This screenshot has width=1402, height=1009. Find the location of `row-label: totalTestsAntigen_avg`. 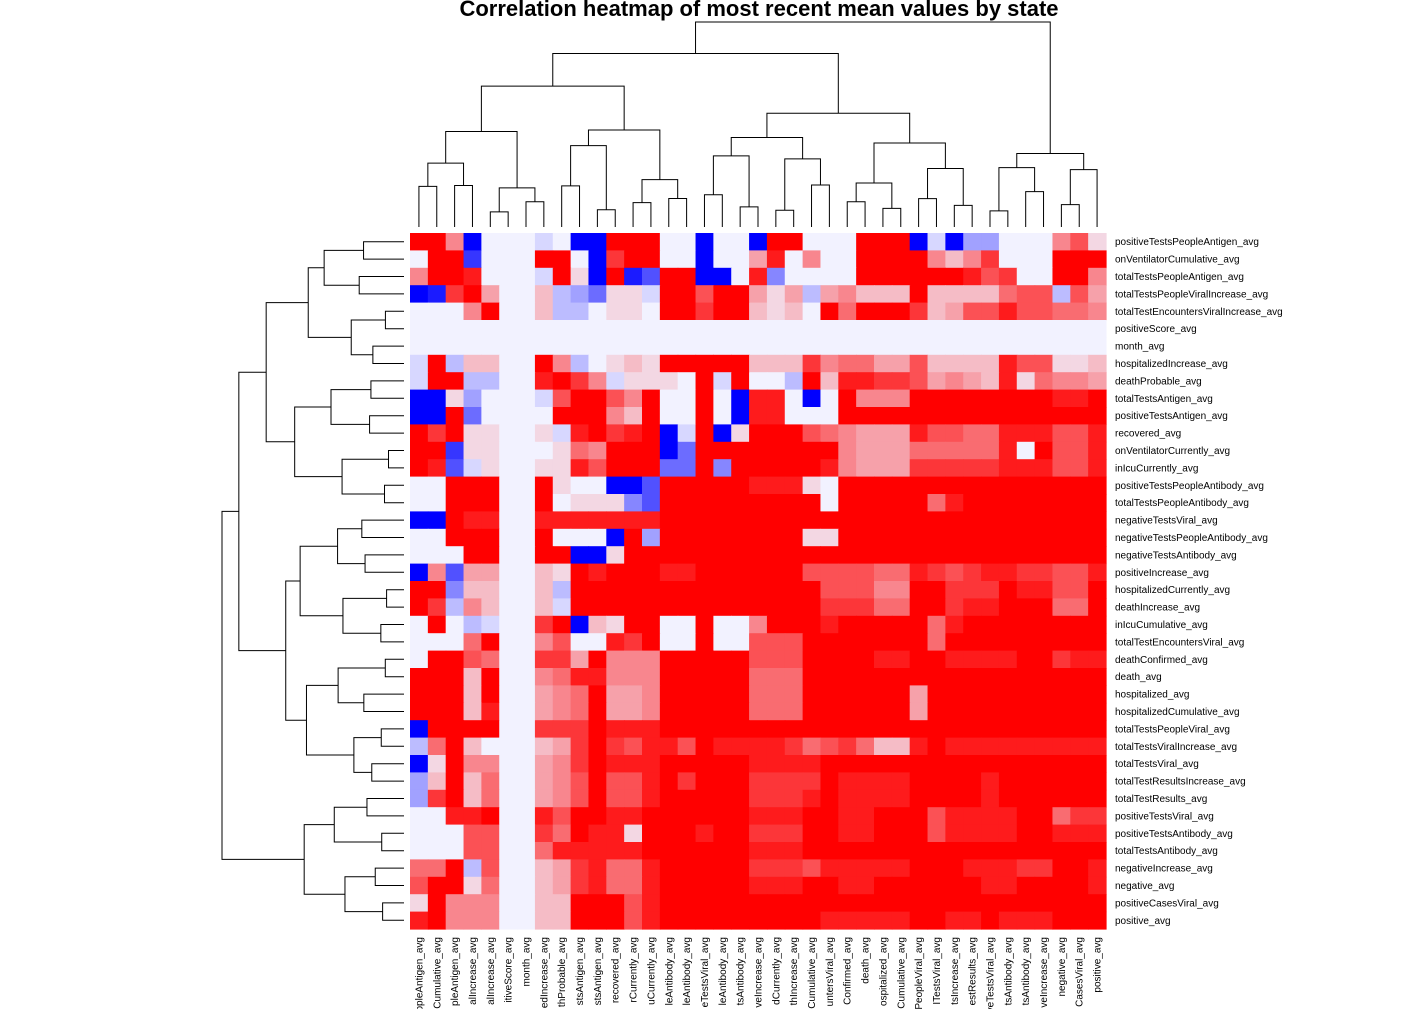

row-label: totalTestsAntigen_avg is located at coordinates (1164, 399).